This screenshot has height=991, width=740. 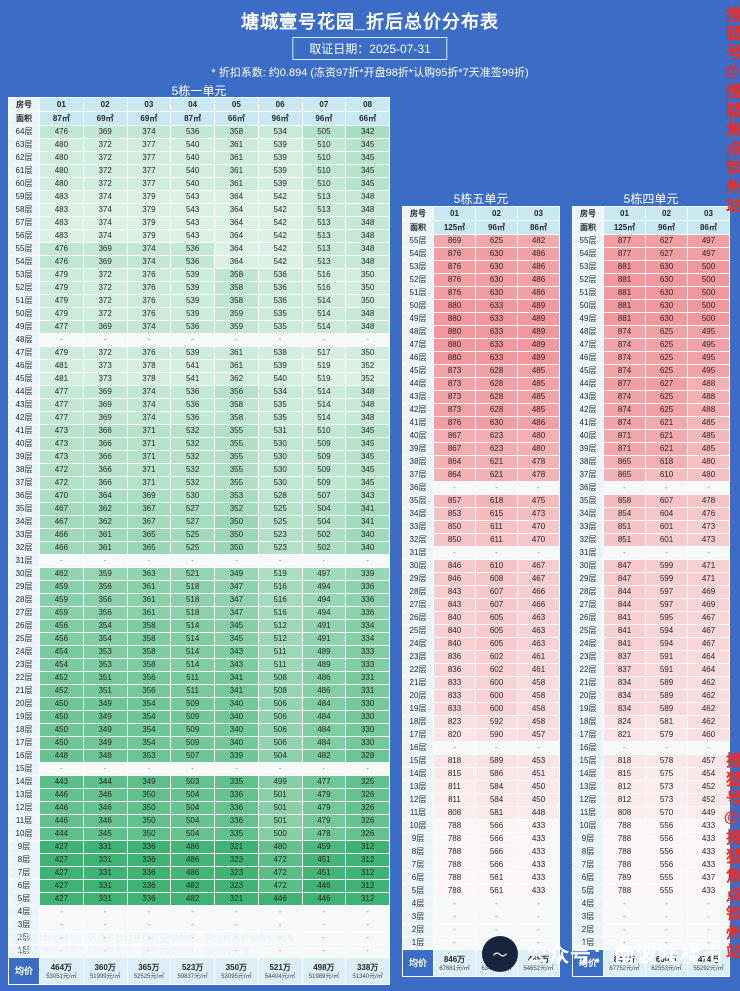 I want to click on price-cell: 836, so click(x=454, y=670).